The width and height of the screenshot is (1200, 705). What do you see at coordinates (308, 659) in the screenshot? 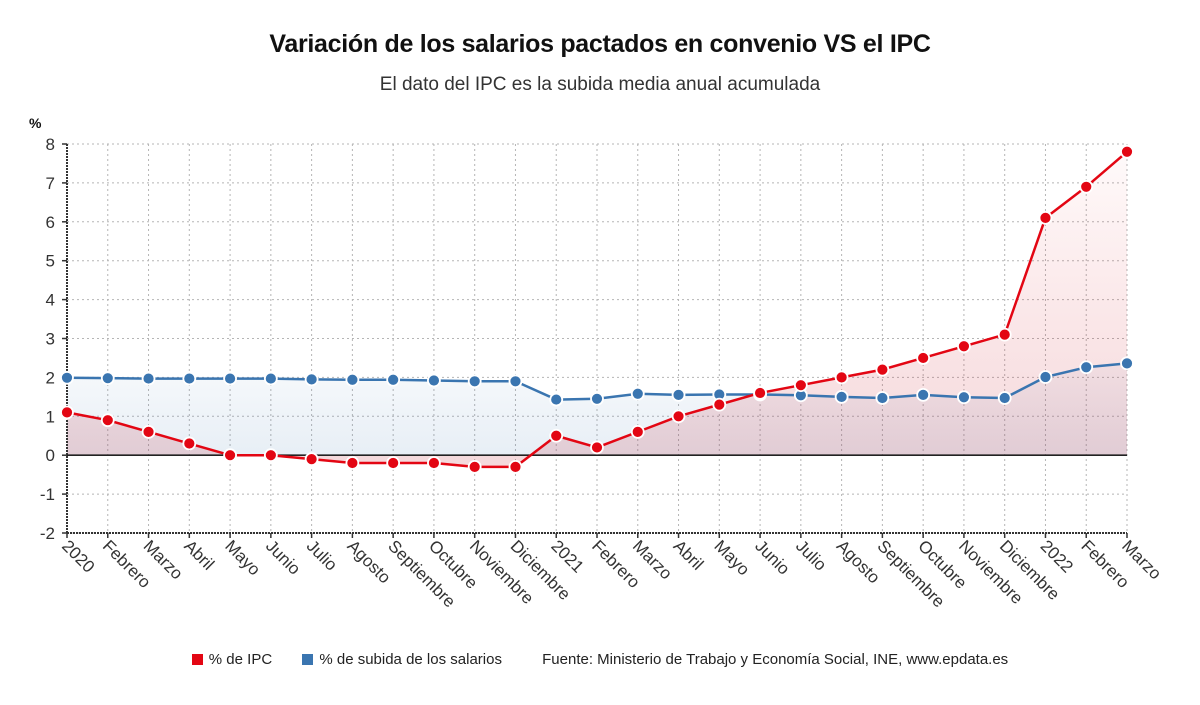
I see `legend-swatch-salarios` at bounding box center [308, 659].